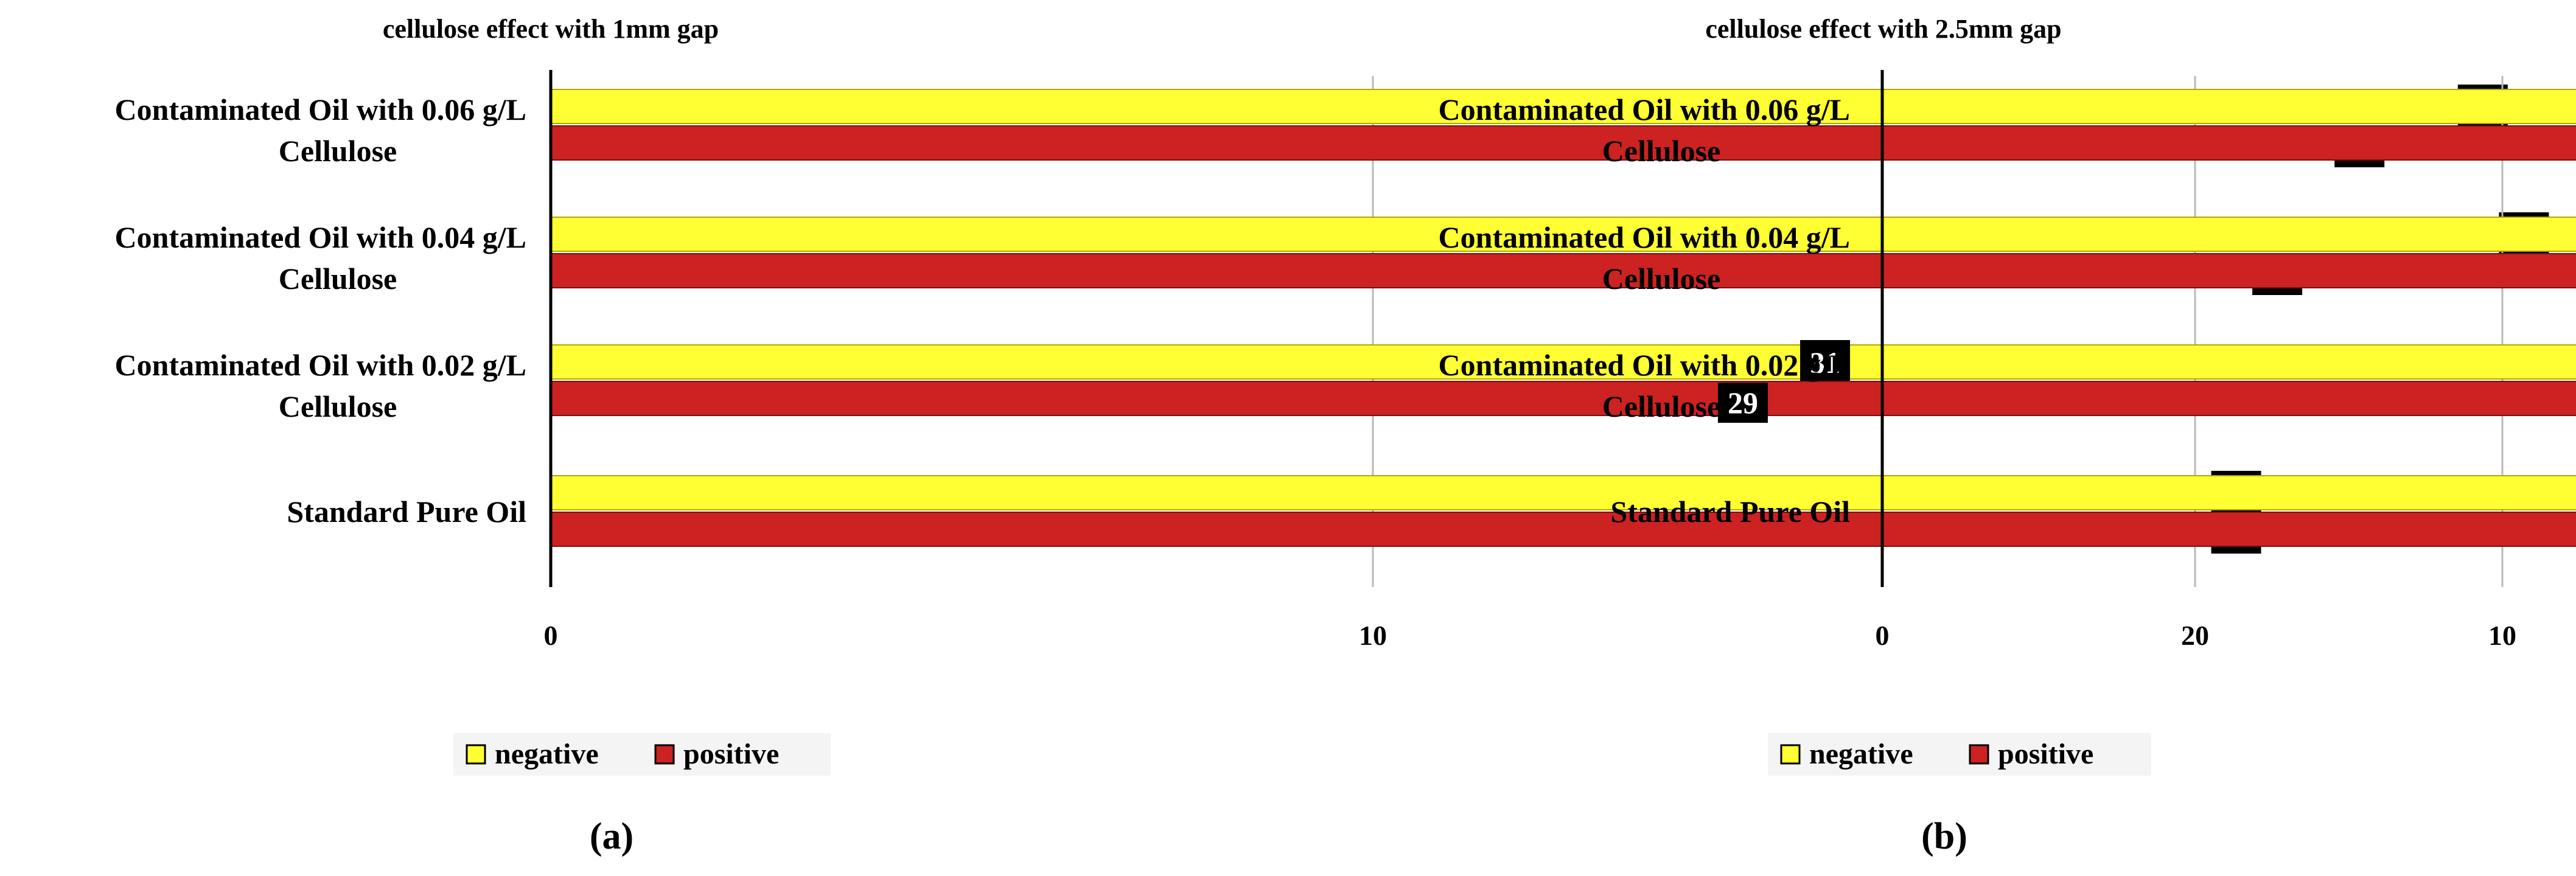 The height and width of the screenshot is (876, 2576). What do you see at coordinates (2195, 635) in the screenshot?
I see `x-tick-label: 20` at bounding box center [2195, 635].